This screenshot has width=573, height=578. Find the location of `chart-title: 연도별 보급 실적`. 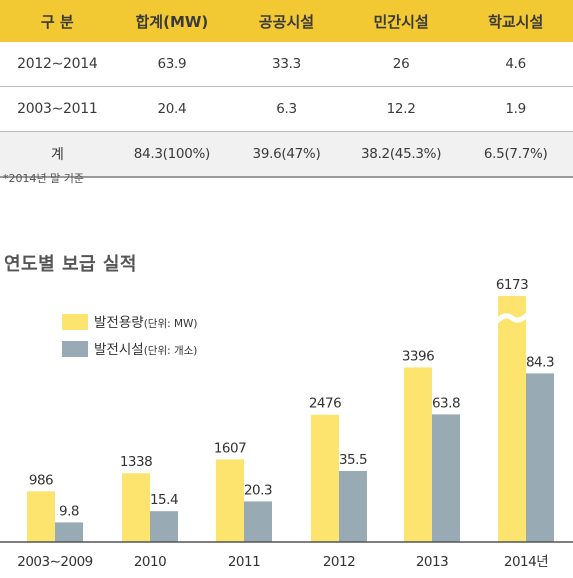

chart-title: 연도별 보급 실적 is located at coordinates (70, 264).